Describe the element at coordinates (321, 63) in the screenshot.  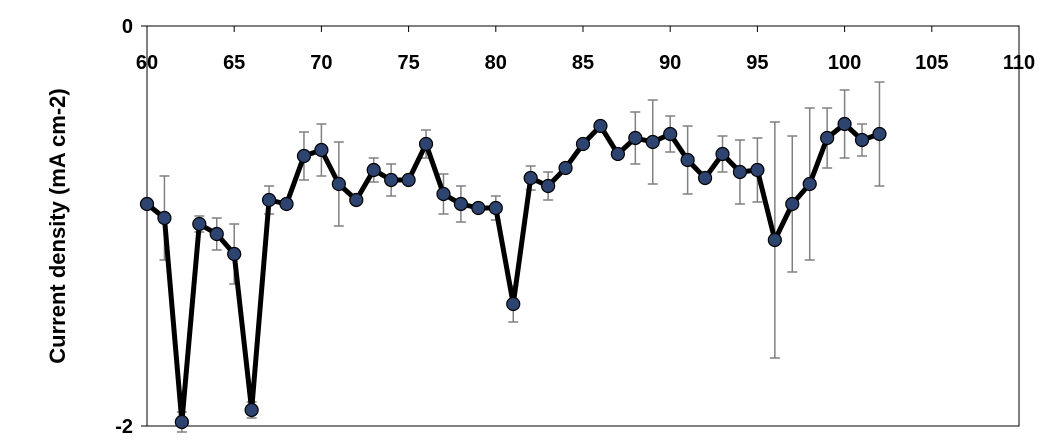
I see `x-tick-label: 70` at that location.